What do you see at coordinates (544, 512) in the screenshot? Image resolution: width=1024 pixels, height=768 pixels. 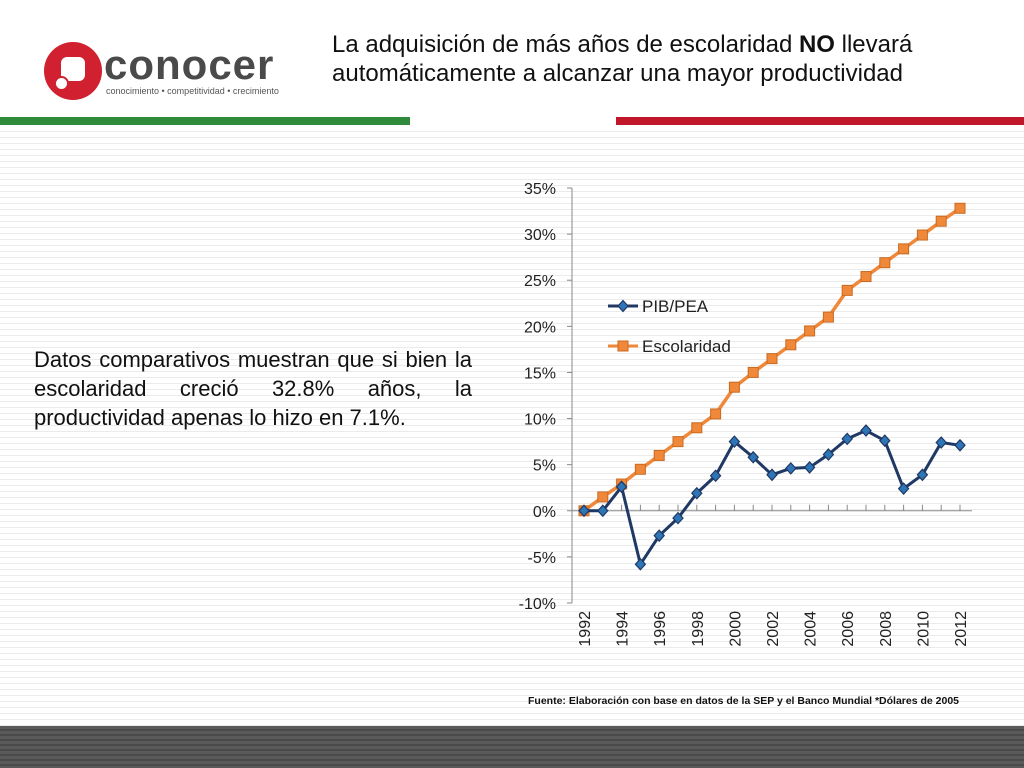 I see `y-tick-label: 0%` at bounding box center [544, 512].